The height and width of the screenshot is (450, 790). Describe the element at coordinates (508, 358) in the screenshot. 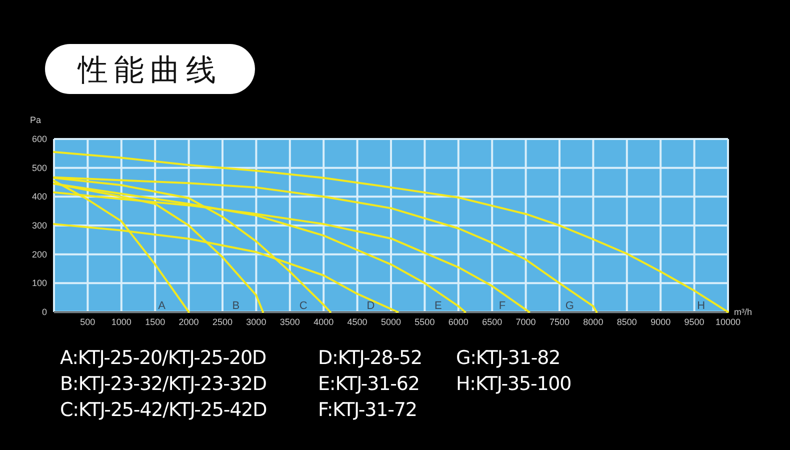

I see `text: G:KTJ-31-82` at that location.